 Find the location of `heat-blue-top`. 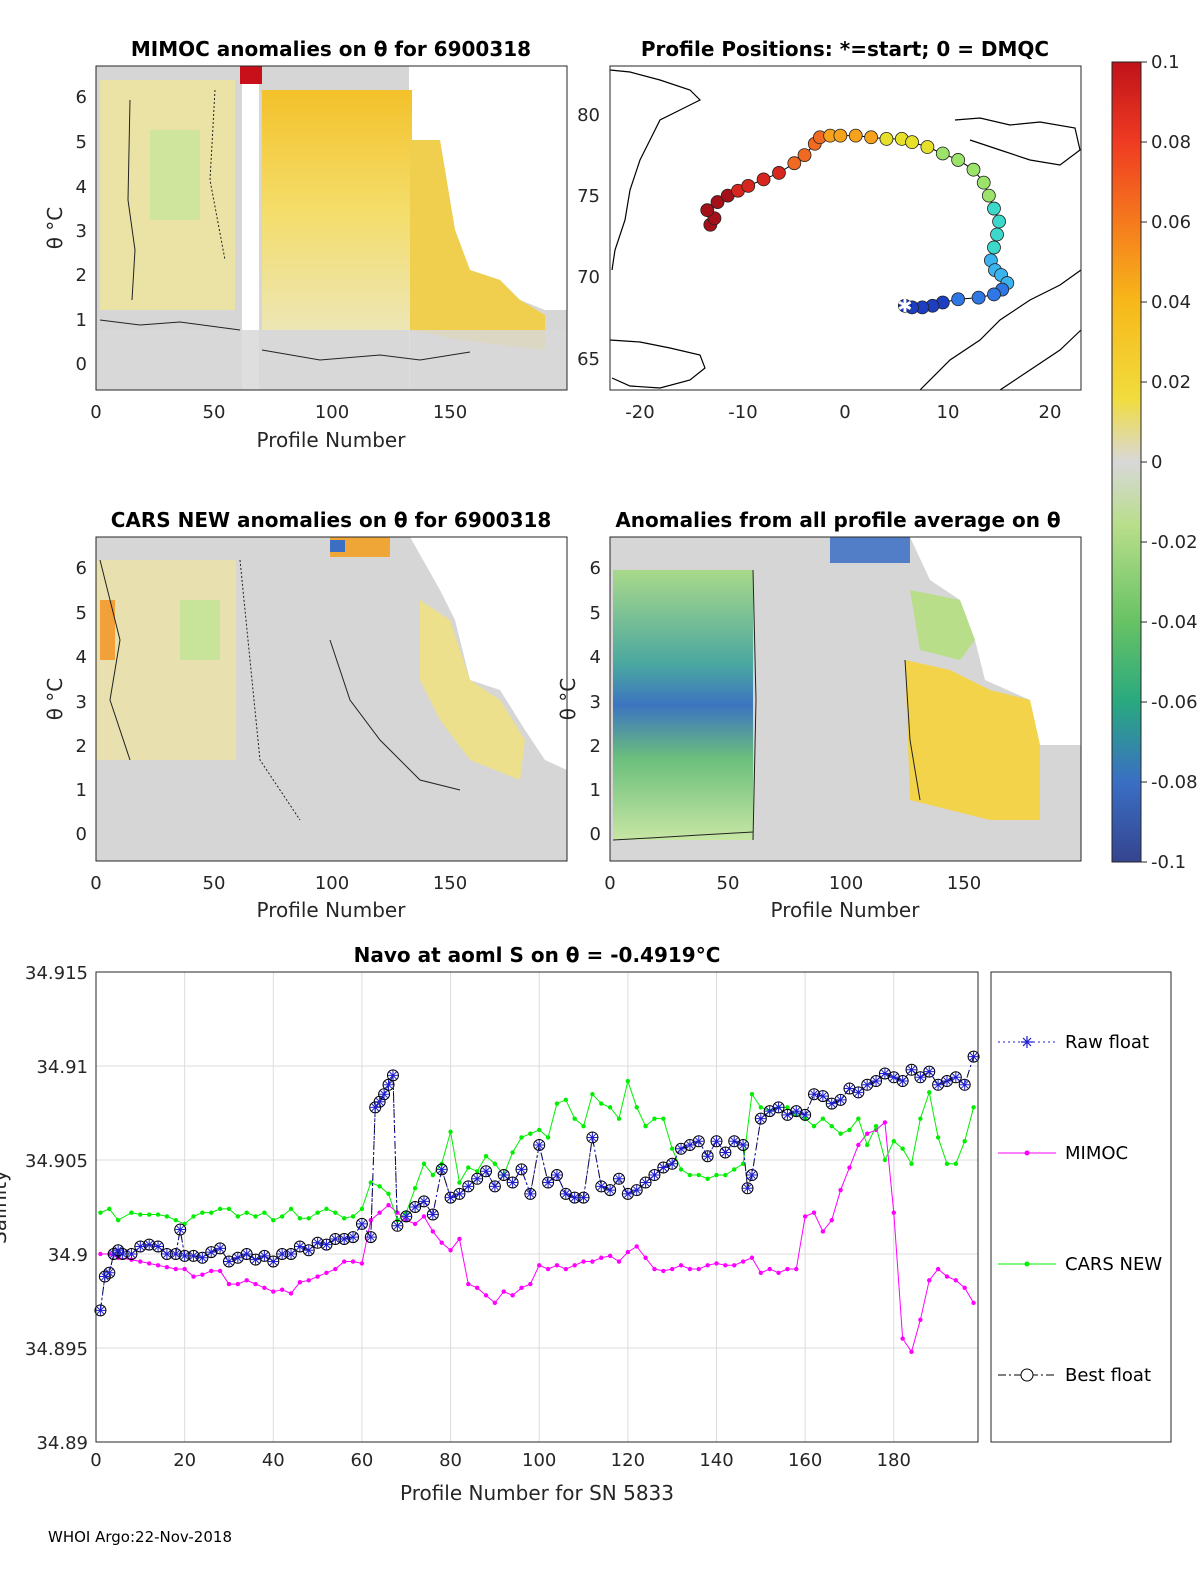

heat-blue-top is located at coordinates (337, 546).